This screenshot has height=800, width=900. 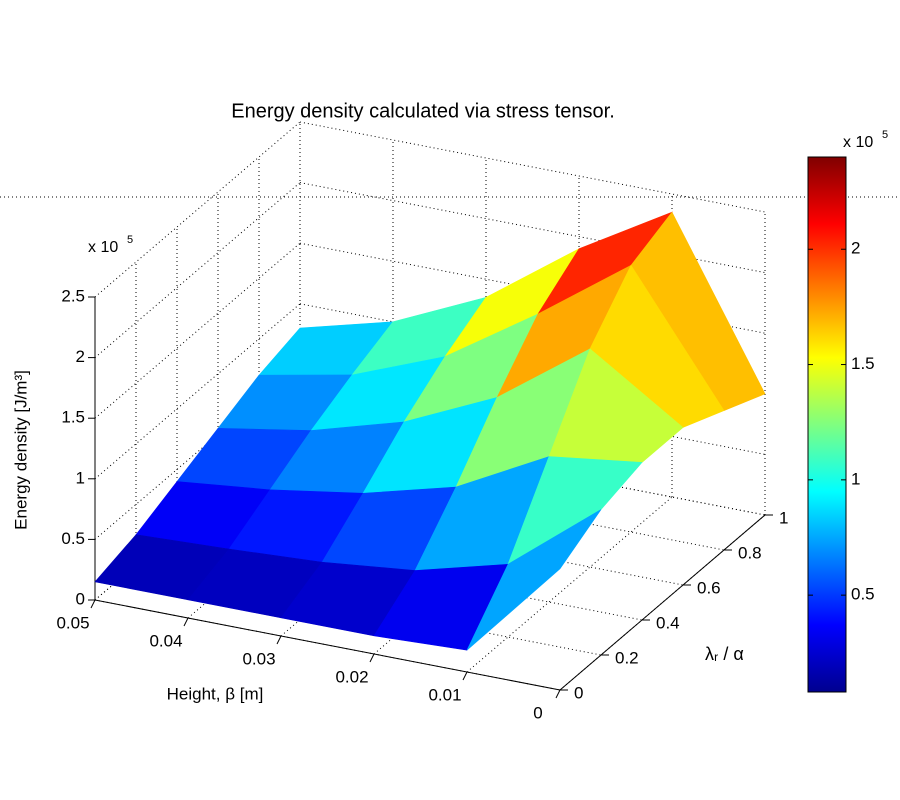 What do you see at coordinates (662, 602) in the screenshot?
I see `y-axis` at bounding box center [662, 602].